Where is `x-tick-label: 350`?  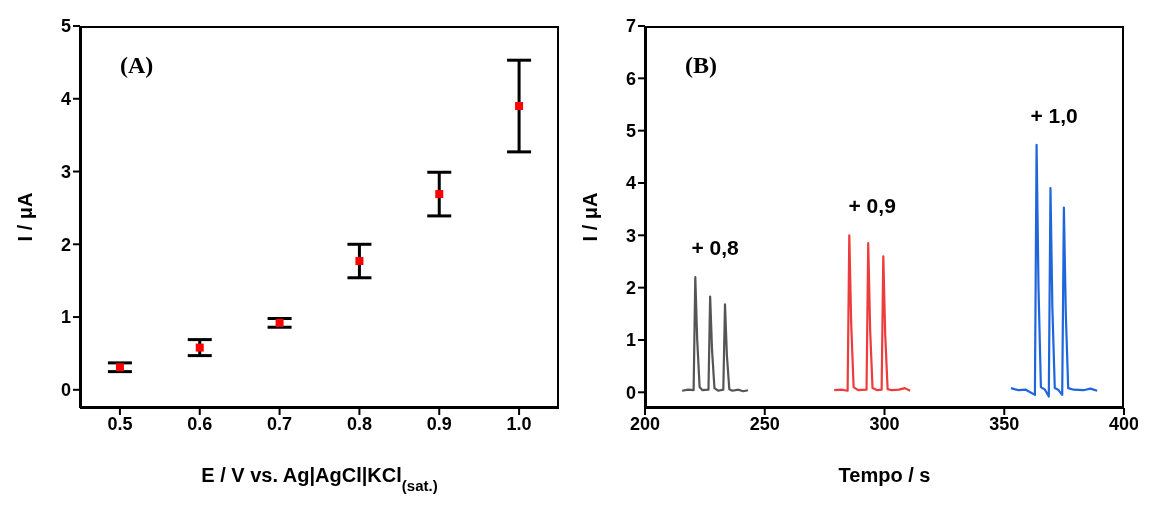
x-tick-label: 350 is located at coordinates (1004, 423).